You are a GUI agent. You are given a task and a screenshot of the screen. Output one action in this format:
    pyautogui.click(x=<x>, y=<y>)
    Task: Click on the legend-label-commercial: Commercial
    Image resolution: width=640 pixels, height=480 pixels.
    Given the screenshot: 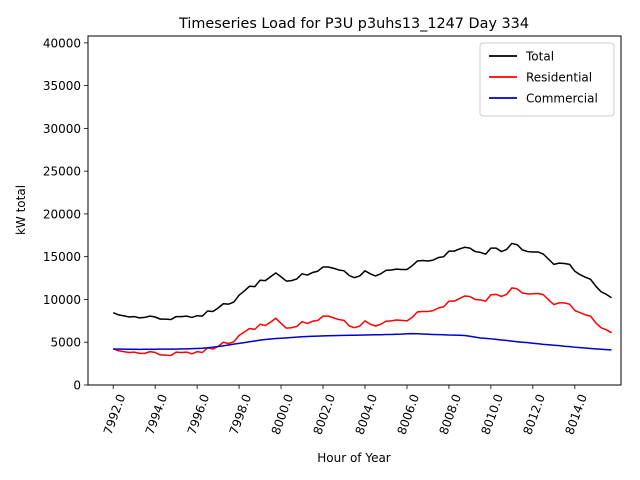 What is the action you would take?
    pyautogui.click(x=562, y=99)
    